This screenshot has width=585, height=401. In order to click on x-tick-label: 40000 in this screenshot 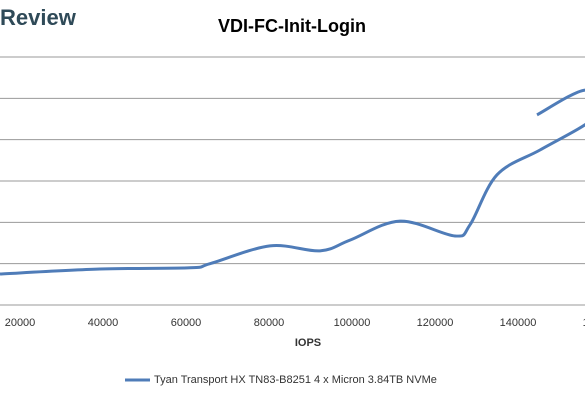, I will do `click(103, 323)`.